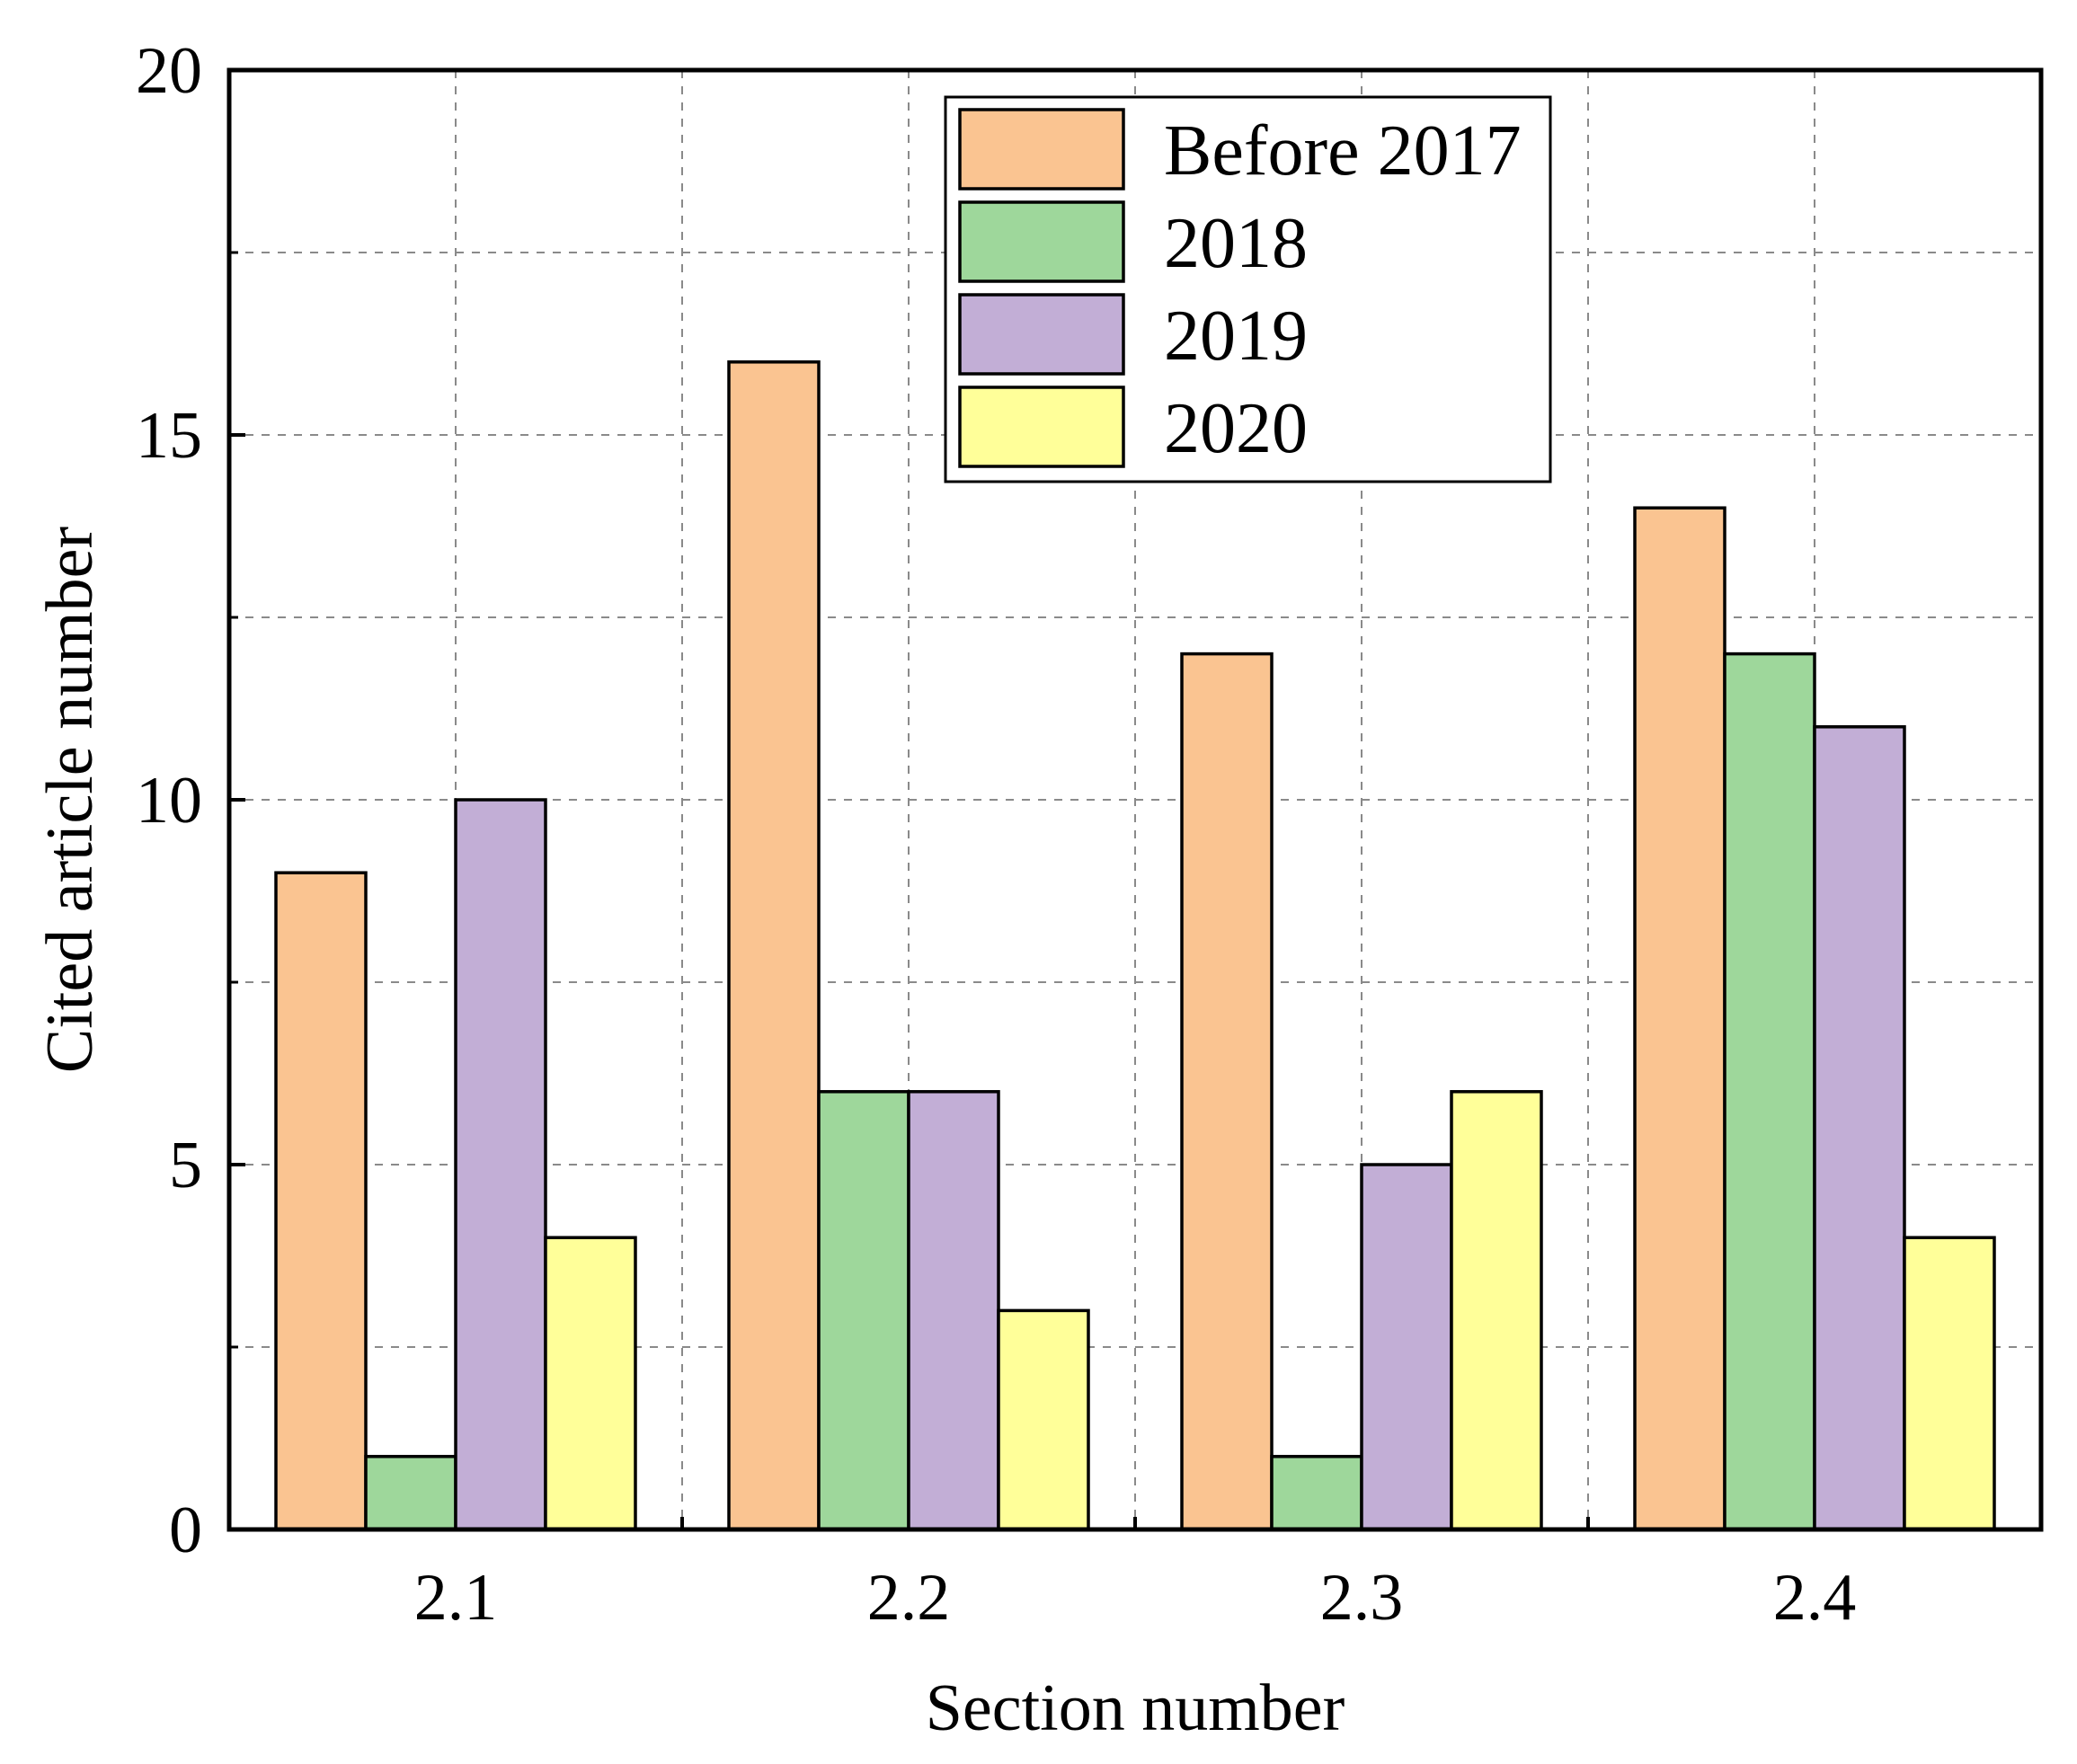 The image size is (2077, 1764). What do you see at coordinates (1248, 289) in the screenshot?
I see `legend: Before 2017 2018 2019 2020` at bounding box center [1248, 289].